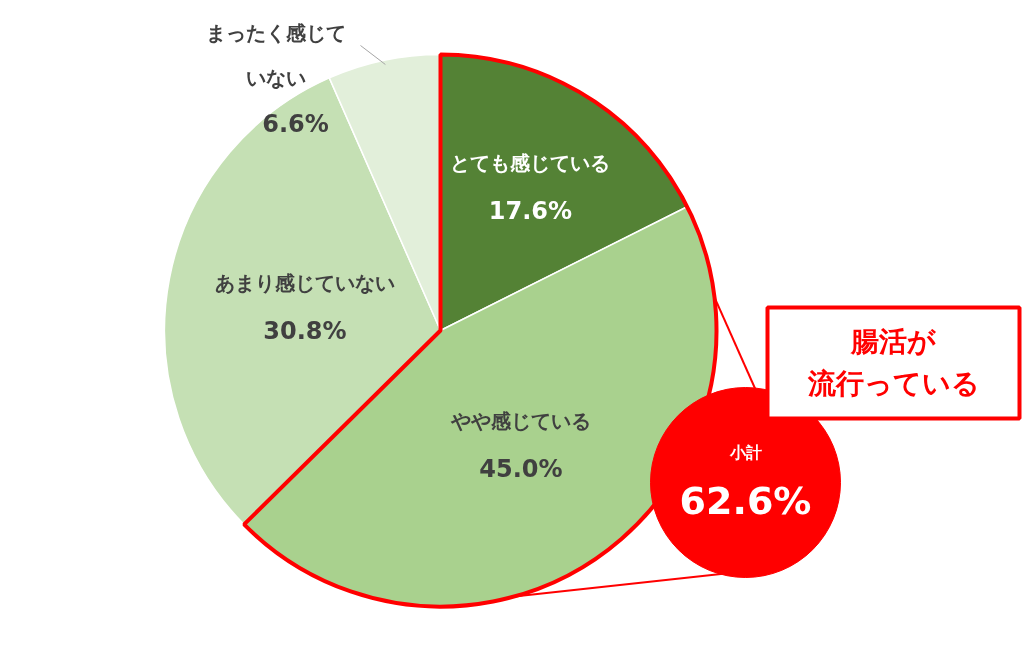  Describe the element at coordinates (530, 210) in the screenshot. I see `data-label: 17.6%` at that location.